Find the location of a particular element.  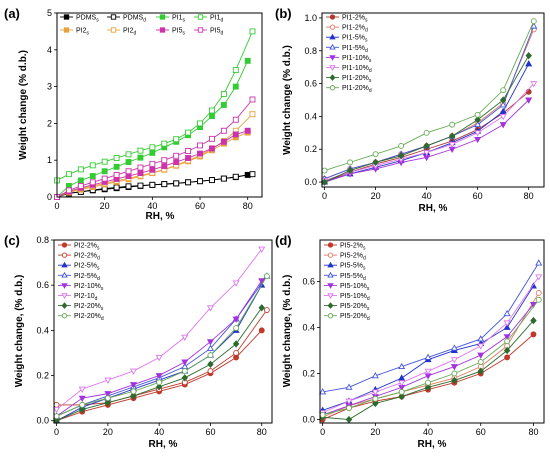

legend-label: PI5-2%d is located at coordinates (353, 257).